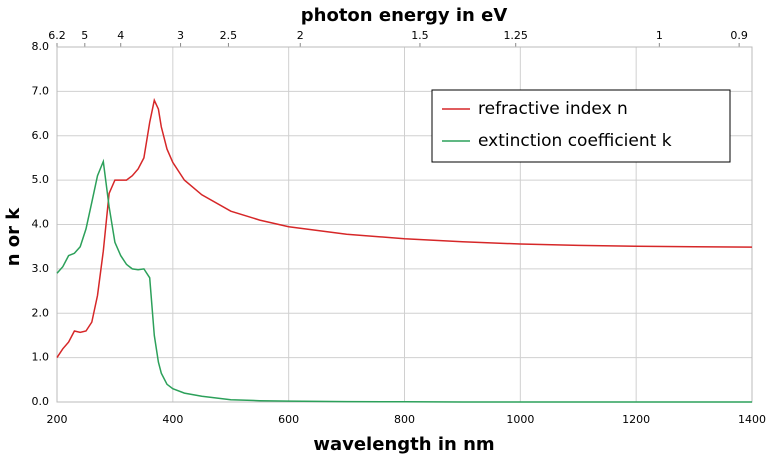 The height and width of the screenshot is (465, 768). What do you see at coordinates (180, 35) in the screenshot?
I see `x2-tick-label: 3` at bounding box center [180, 35].